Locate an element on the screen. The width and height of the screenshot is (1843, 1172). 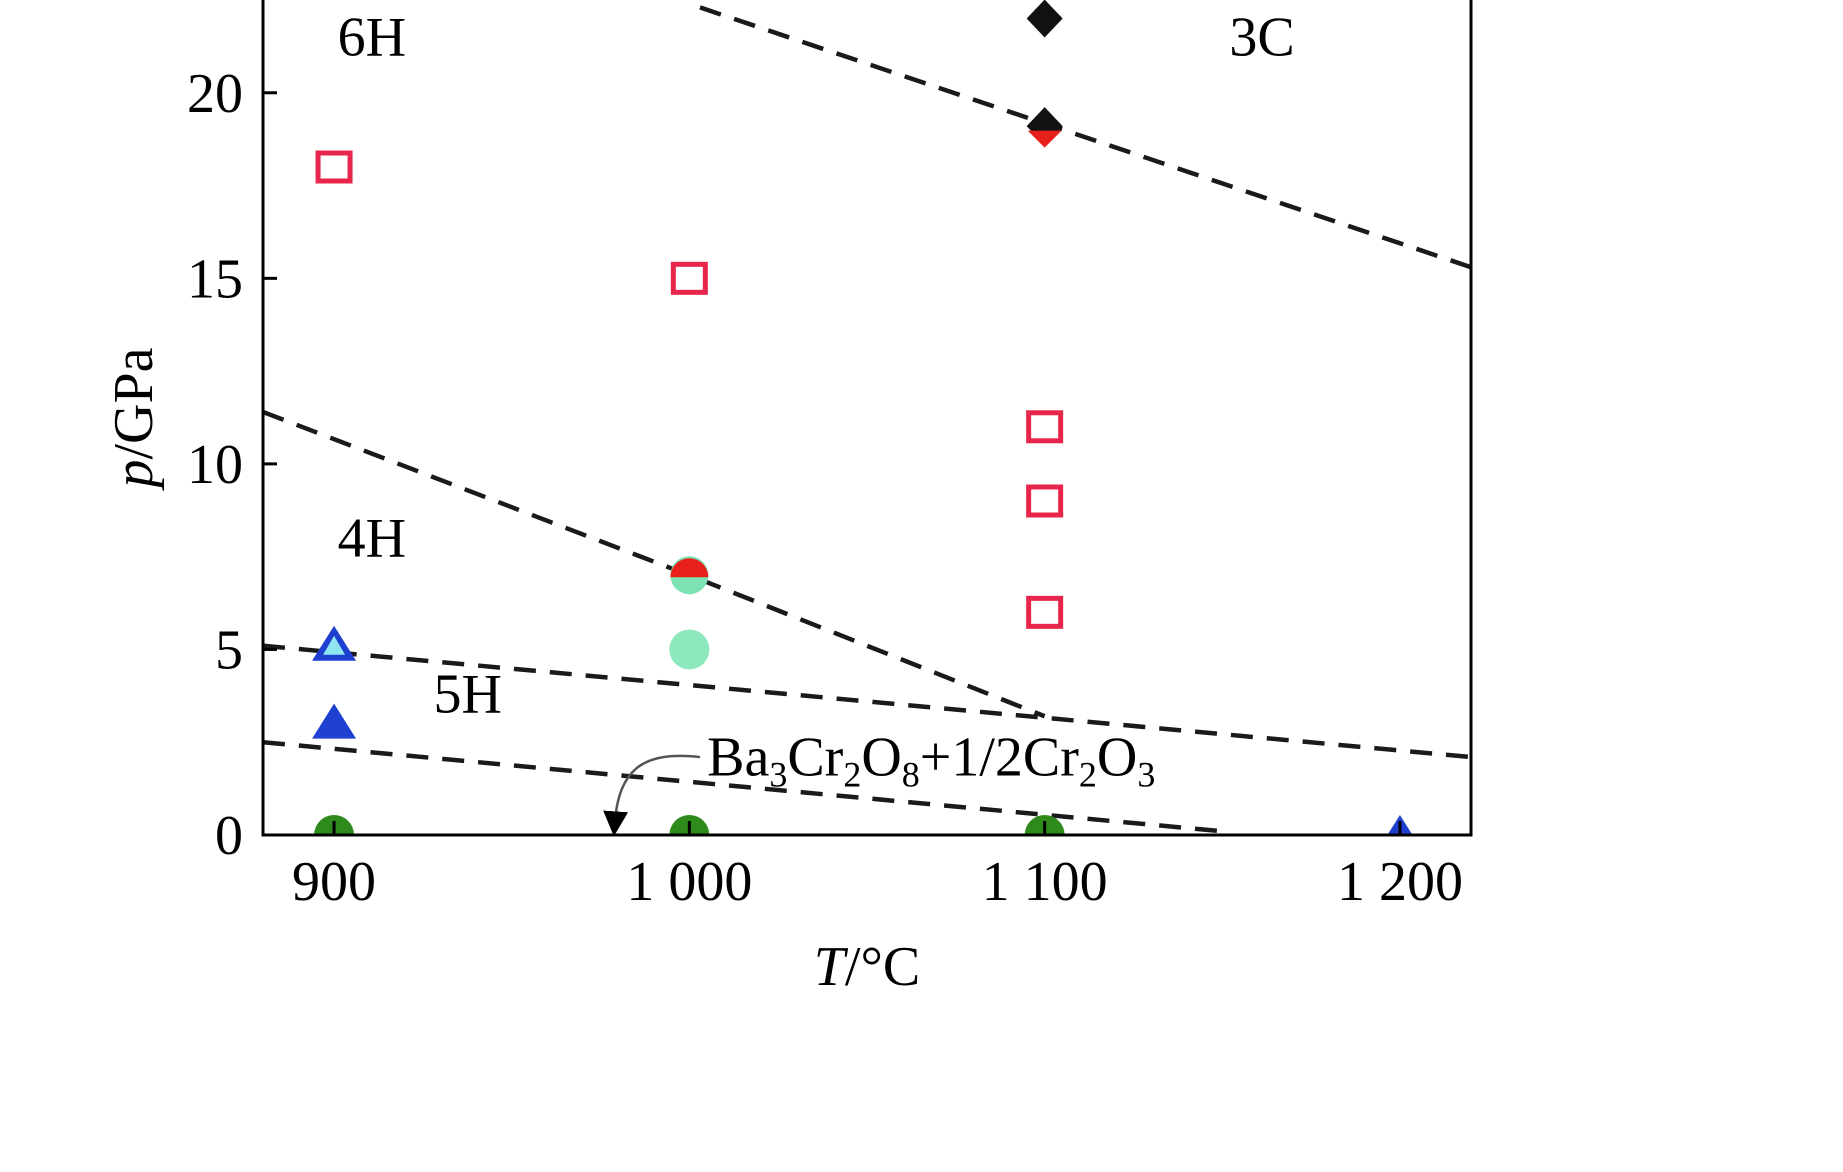
x-tick-label: 1 200 is located at coordinates (1400, 882).